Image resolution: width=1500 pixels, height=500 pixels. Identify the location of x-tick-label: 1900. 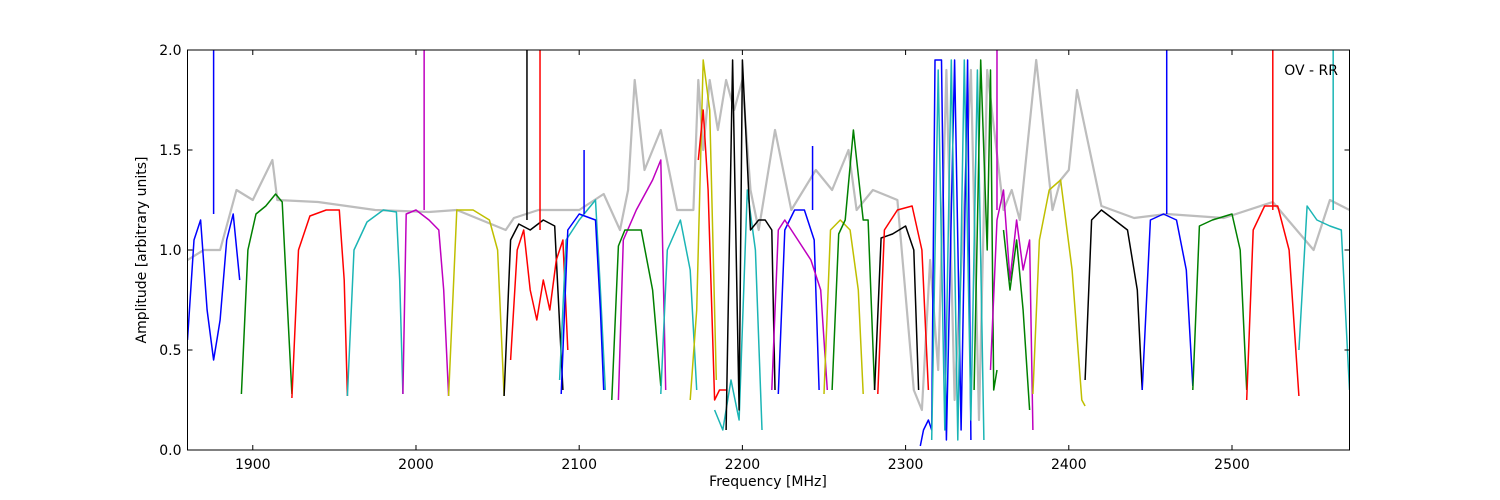
(253, 465).